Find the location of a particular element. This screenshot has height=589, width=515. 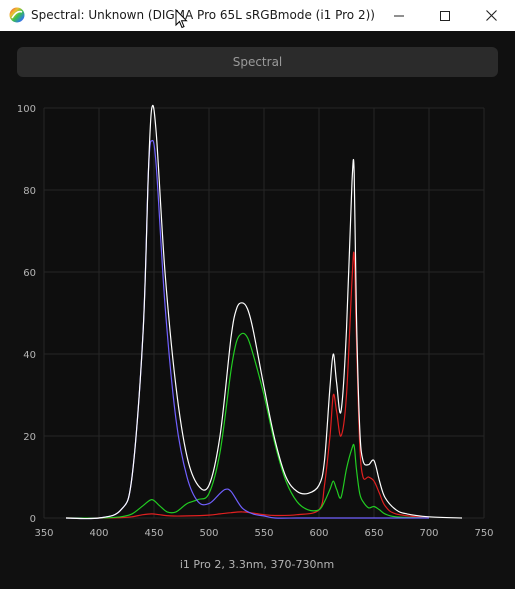

x-tick-label-400: 400 is located at coordinates (98, 533).